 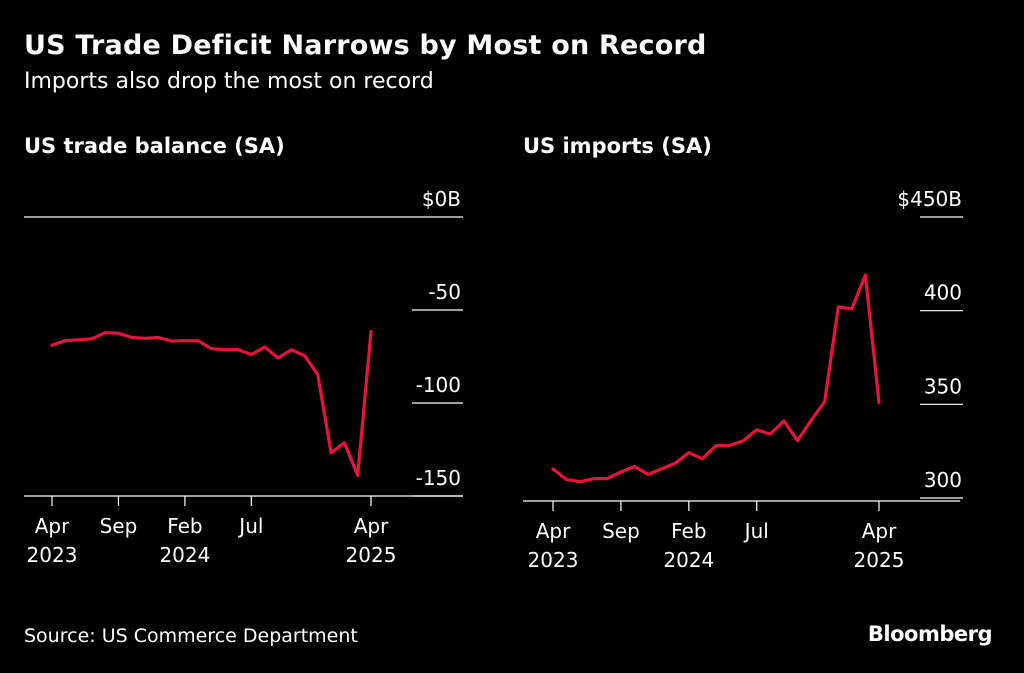 What do you see at coordinates (250, 526) in the screenshot?
I see `trade-balance-xtick-label: Jul` at bounding box center [250, 526].